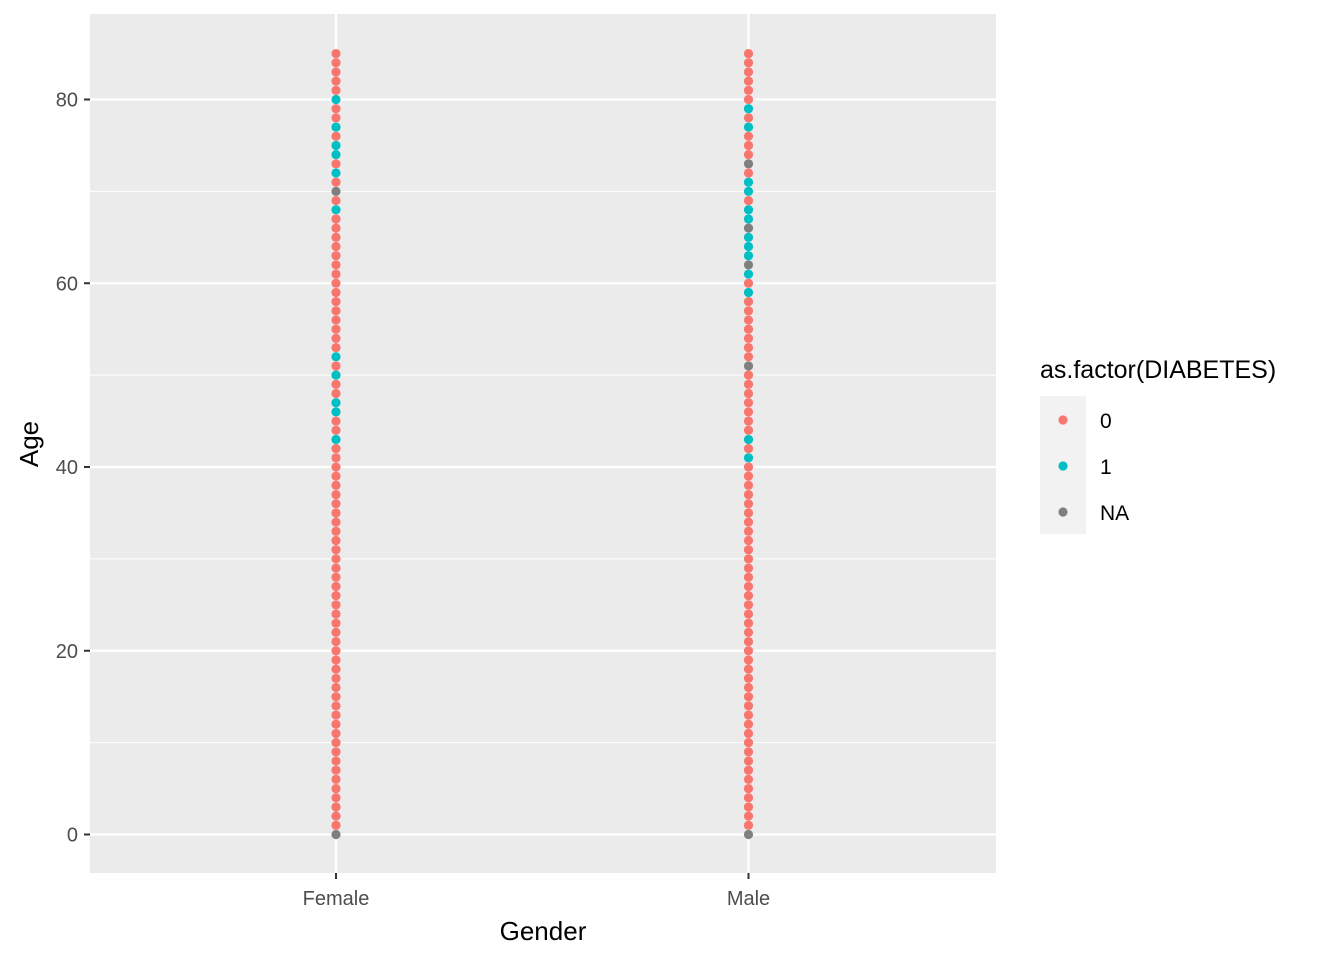  What do you see at coordinates (543, 931) in the screenshot?
I see `x-axis-title: Gender` at bounding box center [543, 931].